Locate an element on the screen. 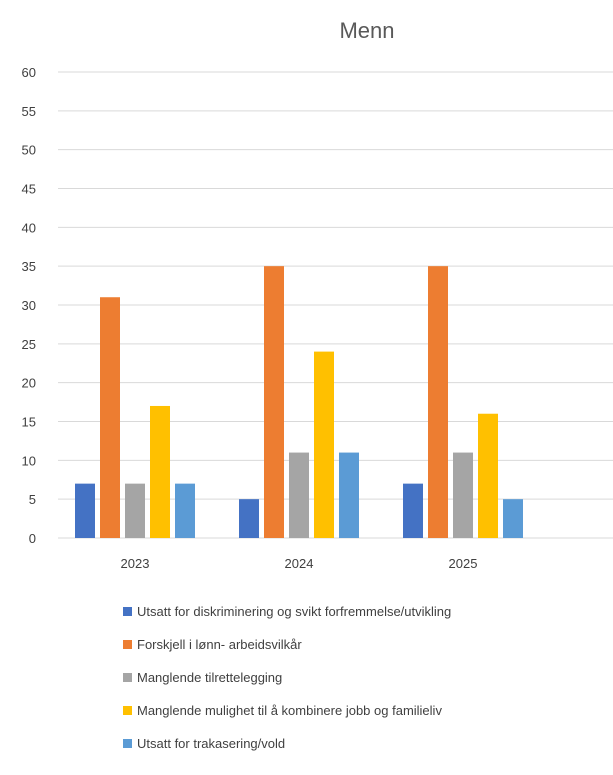 Image resolution: width=613 pixels, height=775 pixels. x-tick-label: 2025 is located at coordinates (463, 563).